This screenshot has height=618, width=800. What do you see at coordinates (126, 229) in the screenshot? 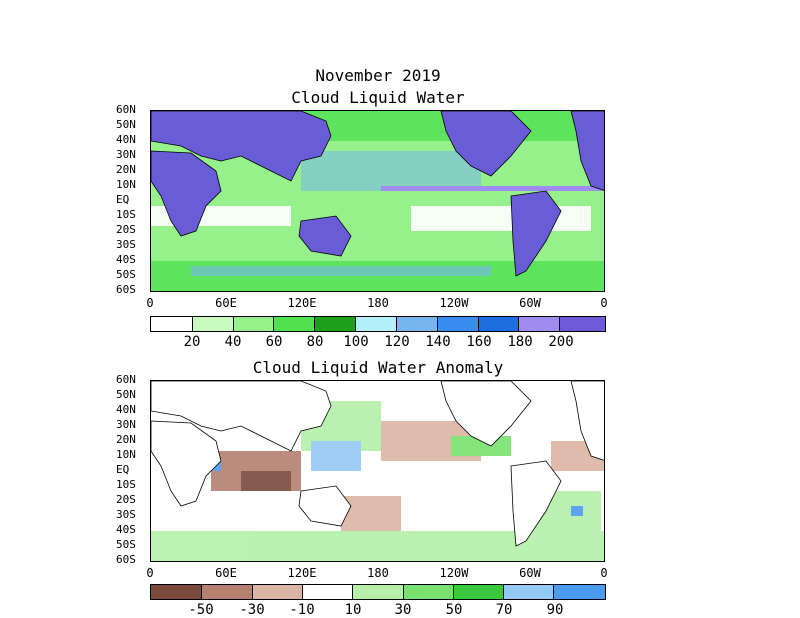
I see `top-lat-label: 20S` at bounding box center [126, 229].